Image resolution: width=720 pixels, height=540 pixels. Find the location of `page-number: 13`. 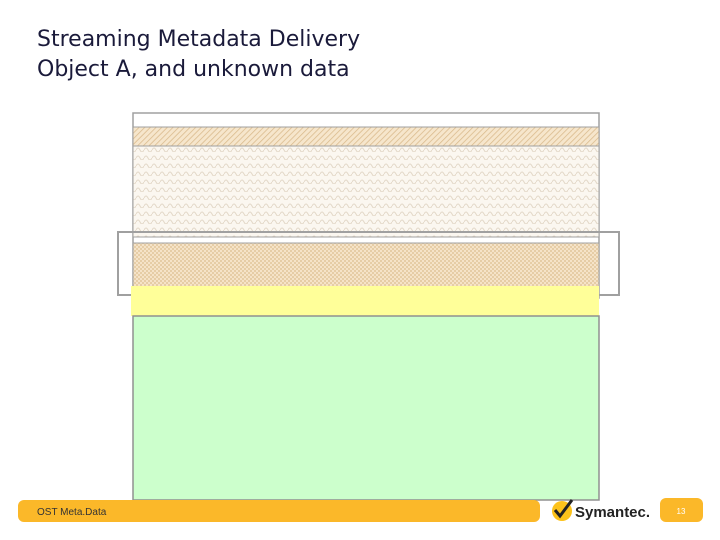

page-number: 13 is located at coordinates (681, 511).